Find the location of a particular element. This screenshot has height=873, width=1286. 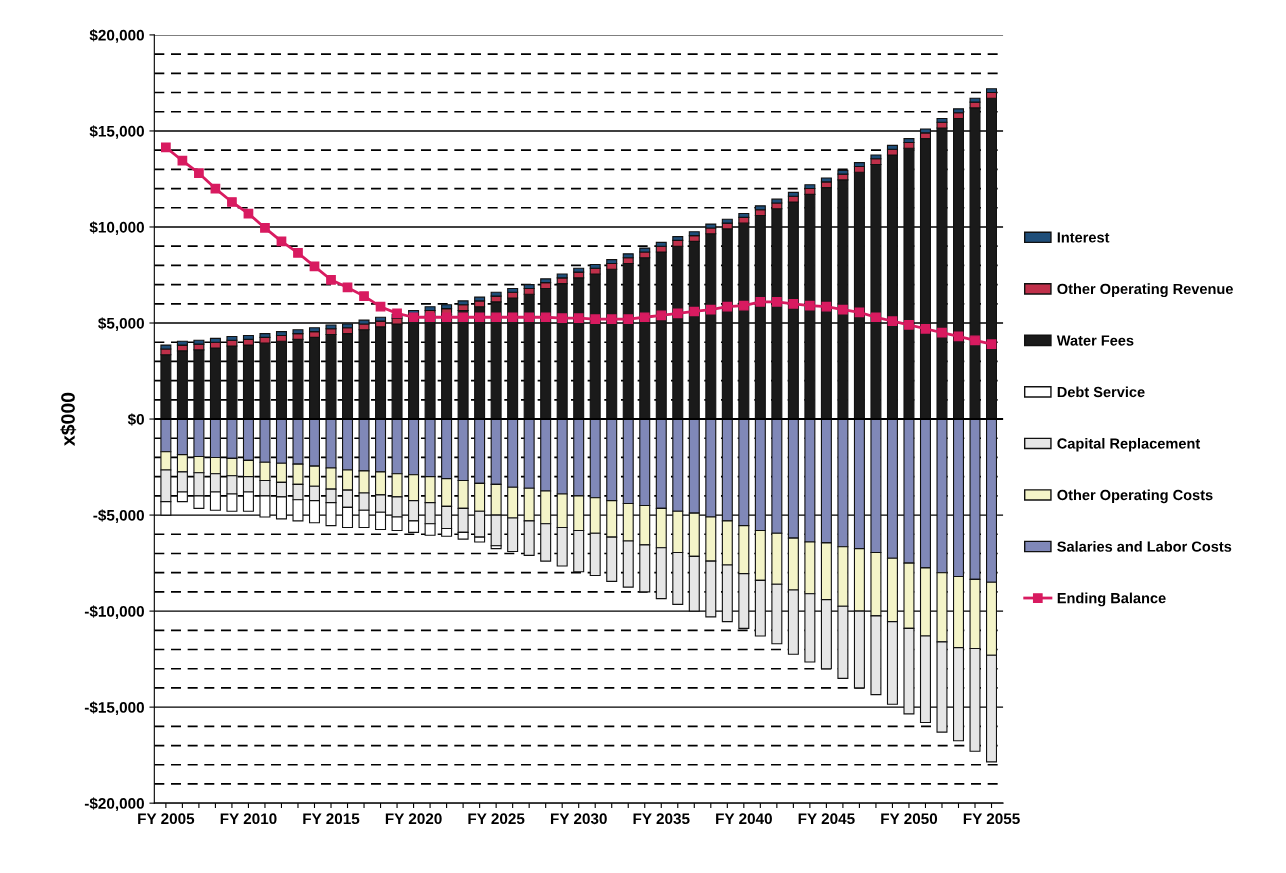

legend-label: Other Operating Revenue is located at coordinates (1145, 290).